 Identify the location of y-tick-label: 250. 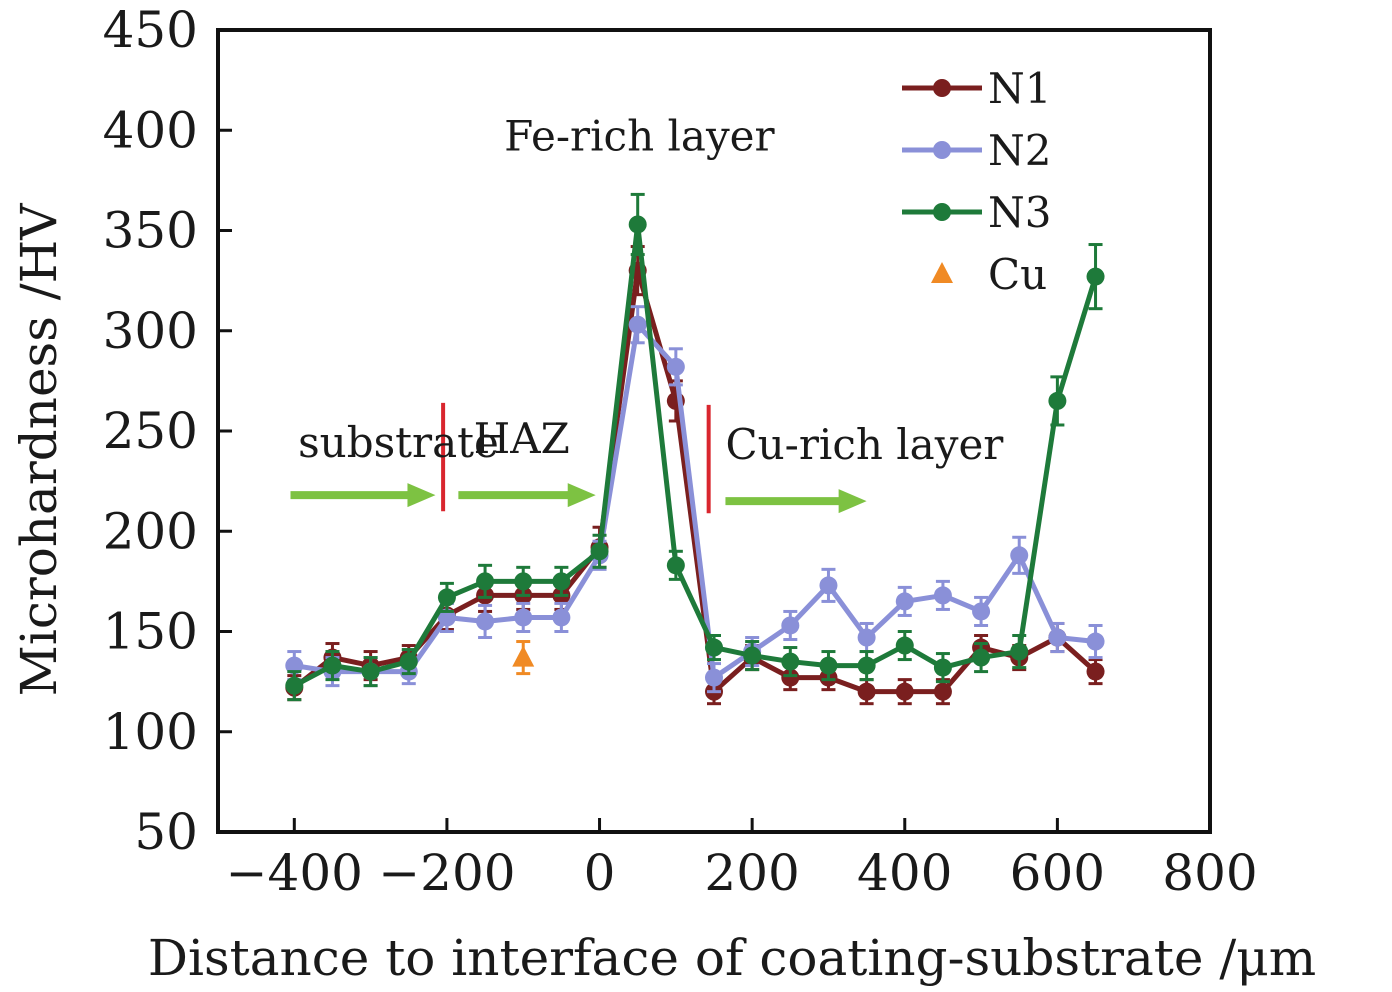
(150, 431).